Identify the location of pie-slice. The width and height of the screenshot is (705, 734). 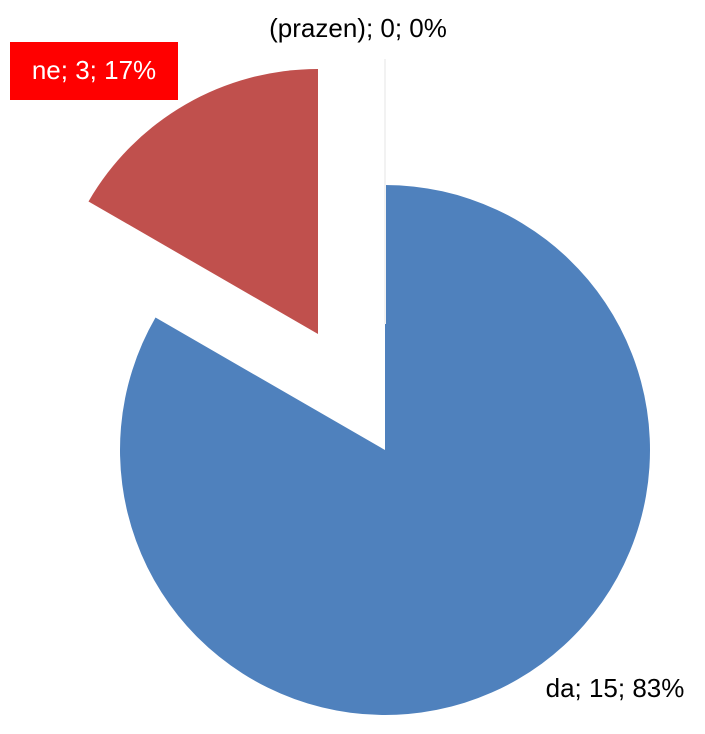
(203, 201).